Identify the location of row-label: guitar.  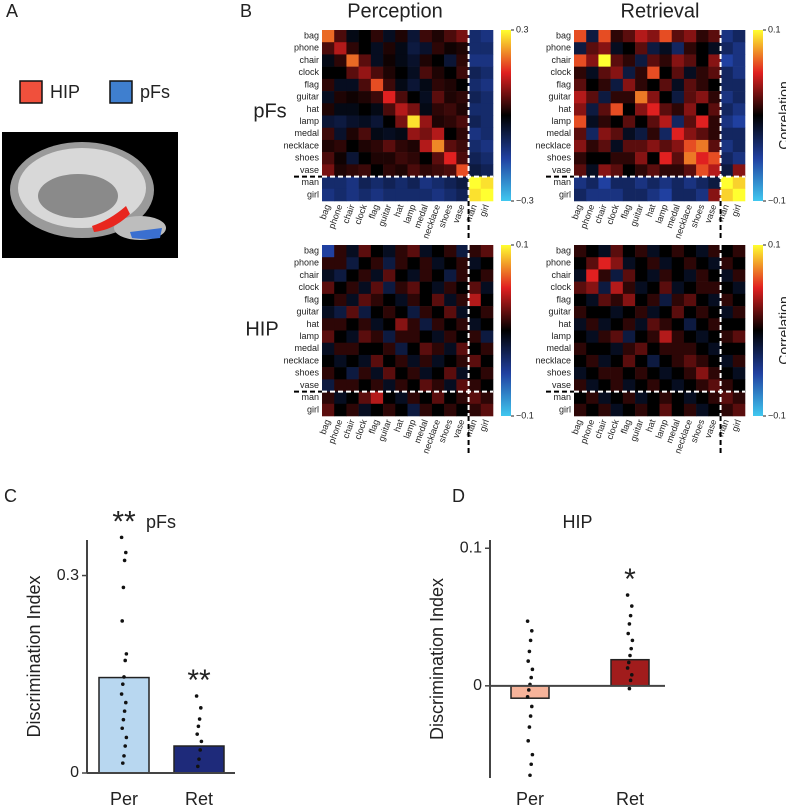
(559, 312).